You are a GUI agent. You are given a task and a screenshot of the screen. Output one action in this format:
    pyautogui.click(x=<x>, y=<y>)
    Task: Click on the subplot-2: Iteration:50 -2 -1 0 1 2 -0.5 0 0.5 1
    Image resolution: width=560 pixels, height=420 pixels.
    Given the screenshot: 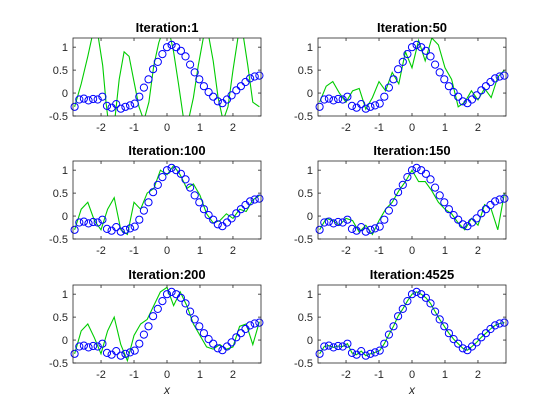 What is the action you would take?
    pyautogui.click(x=401, y=77)
    